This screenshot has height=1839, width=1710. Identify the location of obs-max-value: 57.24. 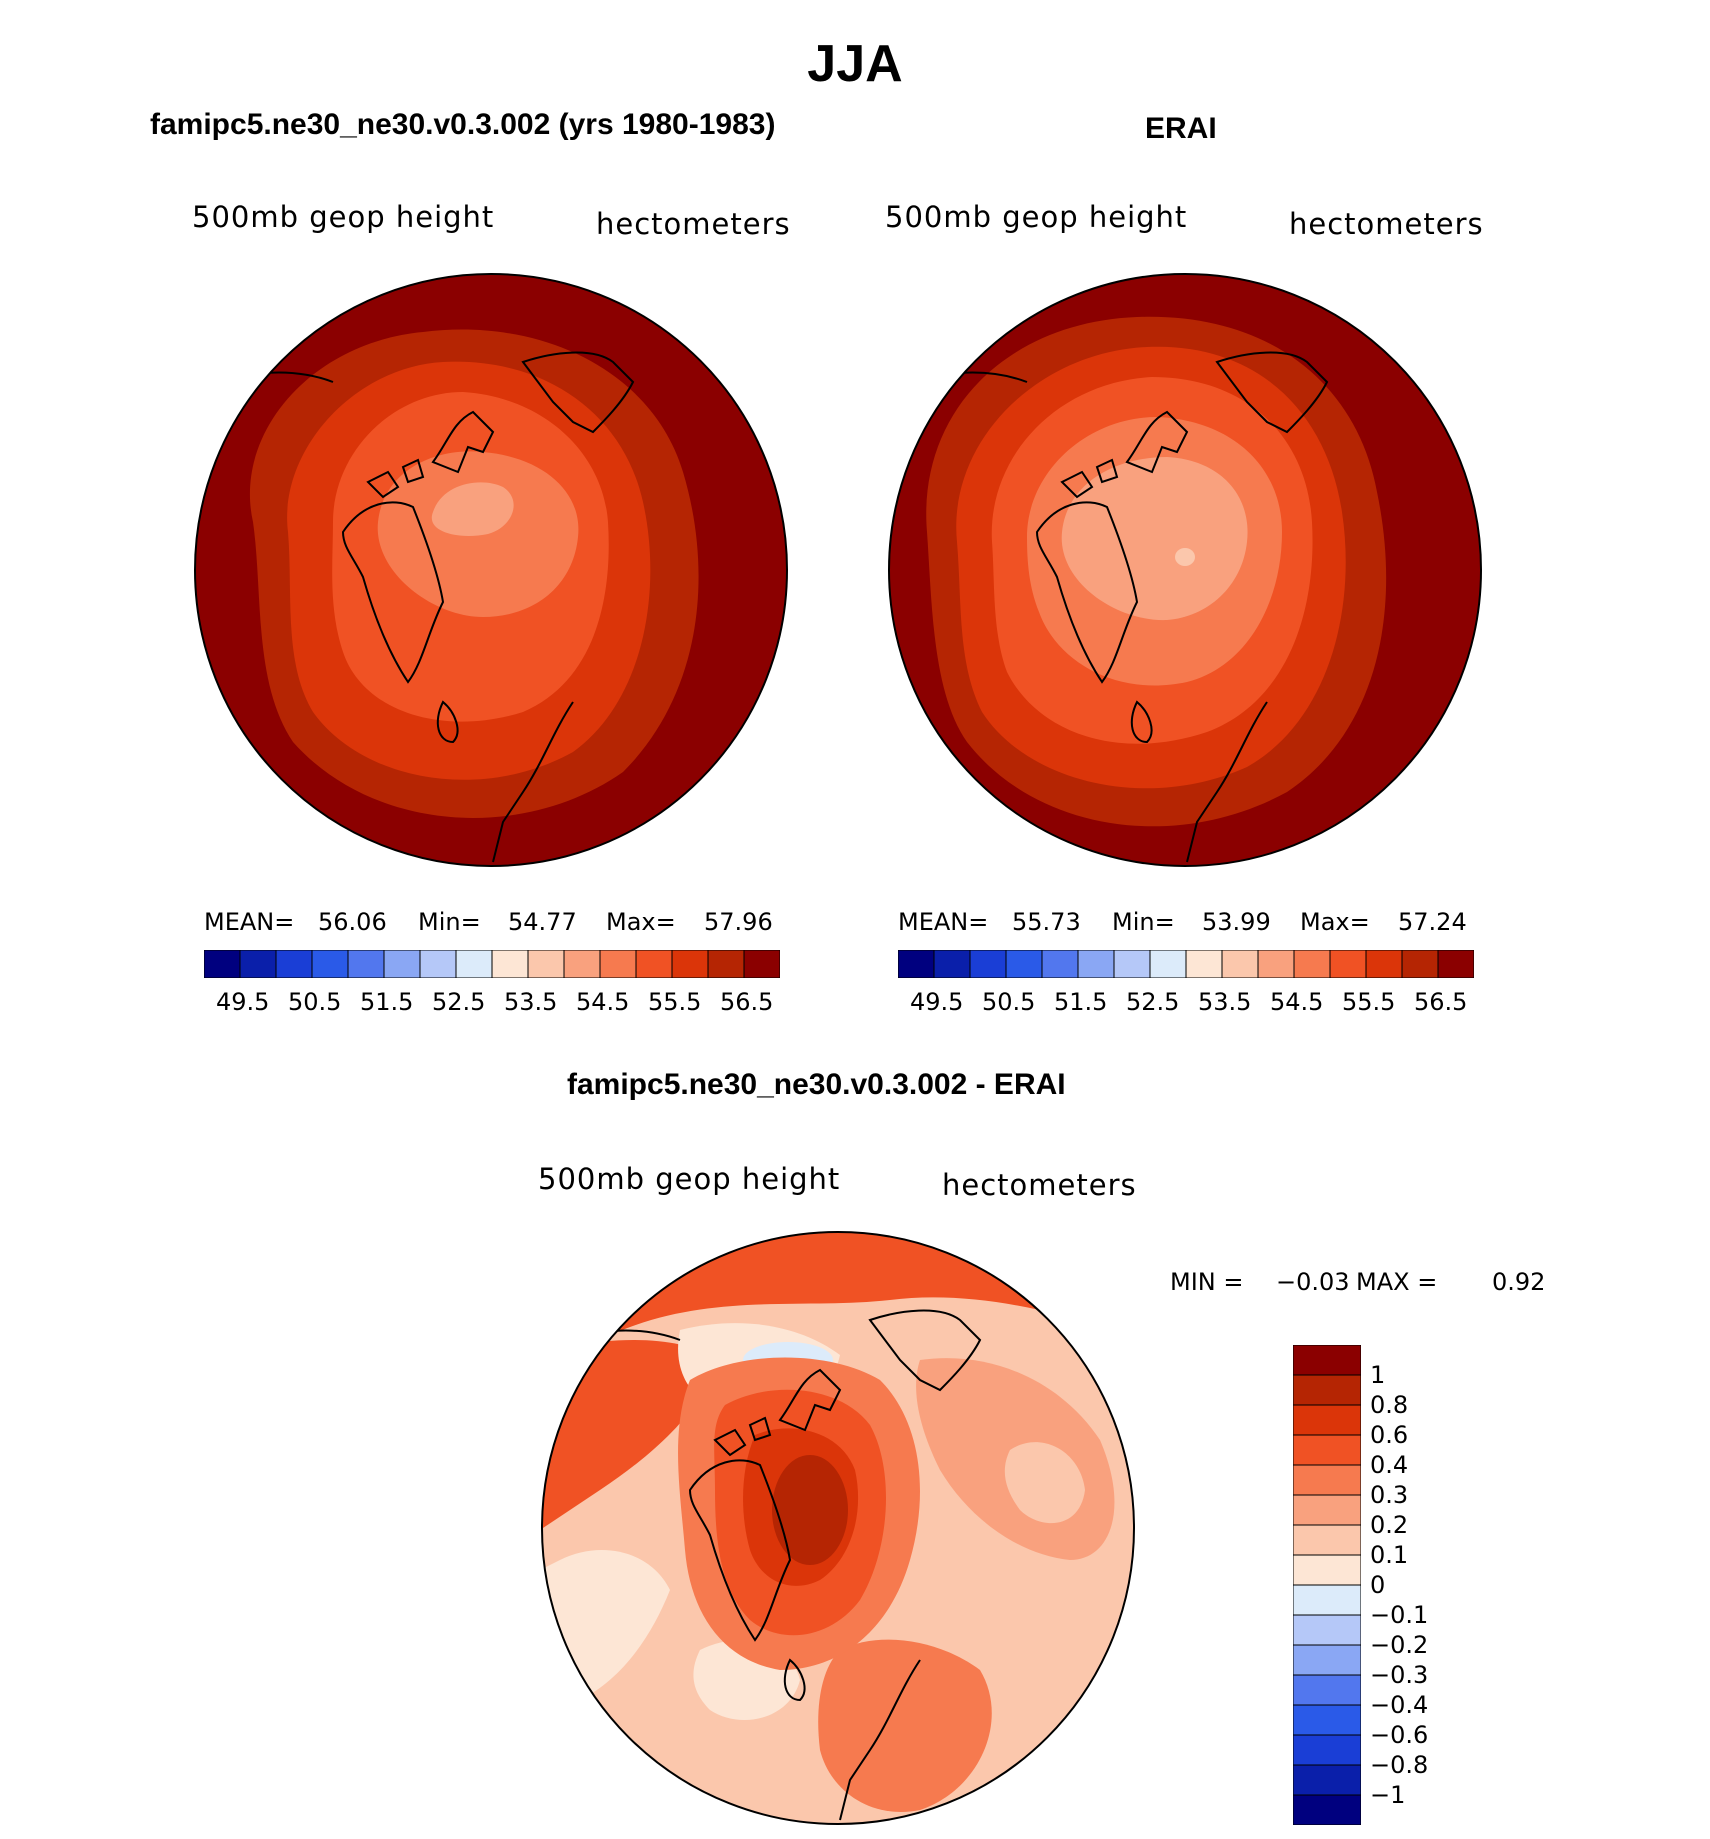
(1432, 922).